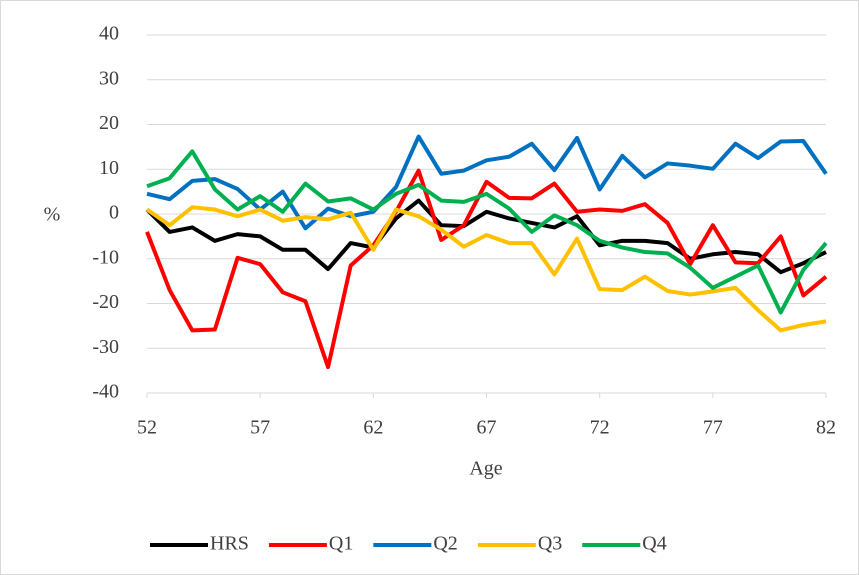 The width and height of the screenshot is (859, 575). Describe the element at coordinates (105, 302) in the screenshot. I see `y-tick-label: -20` at that location.